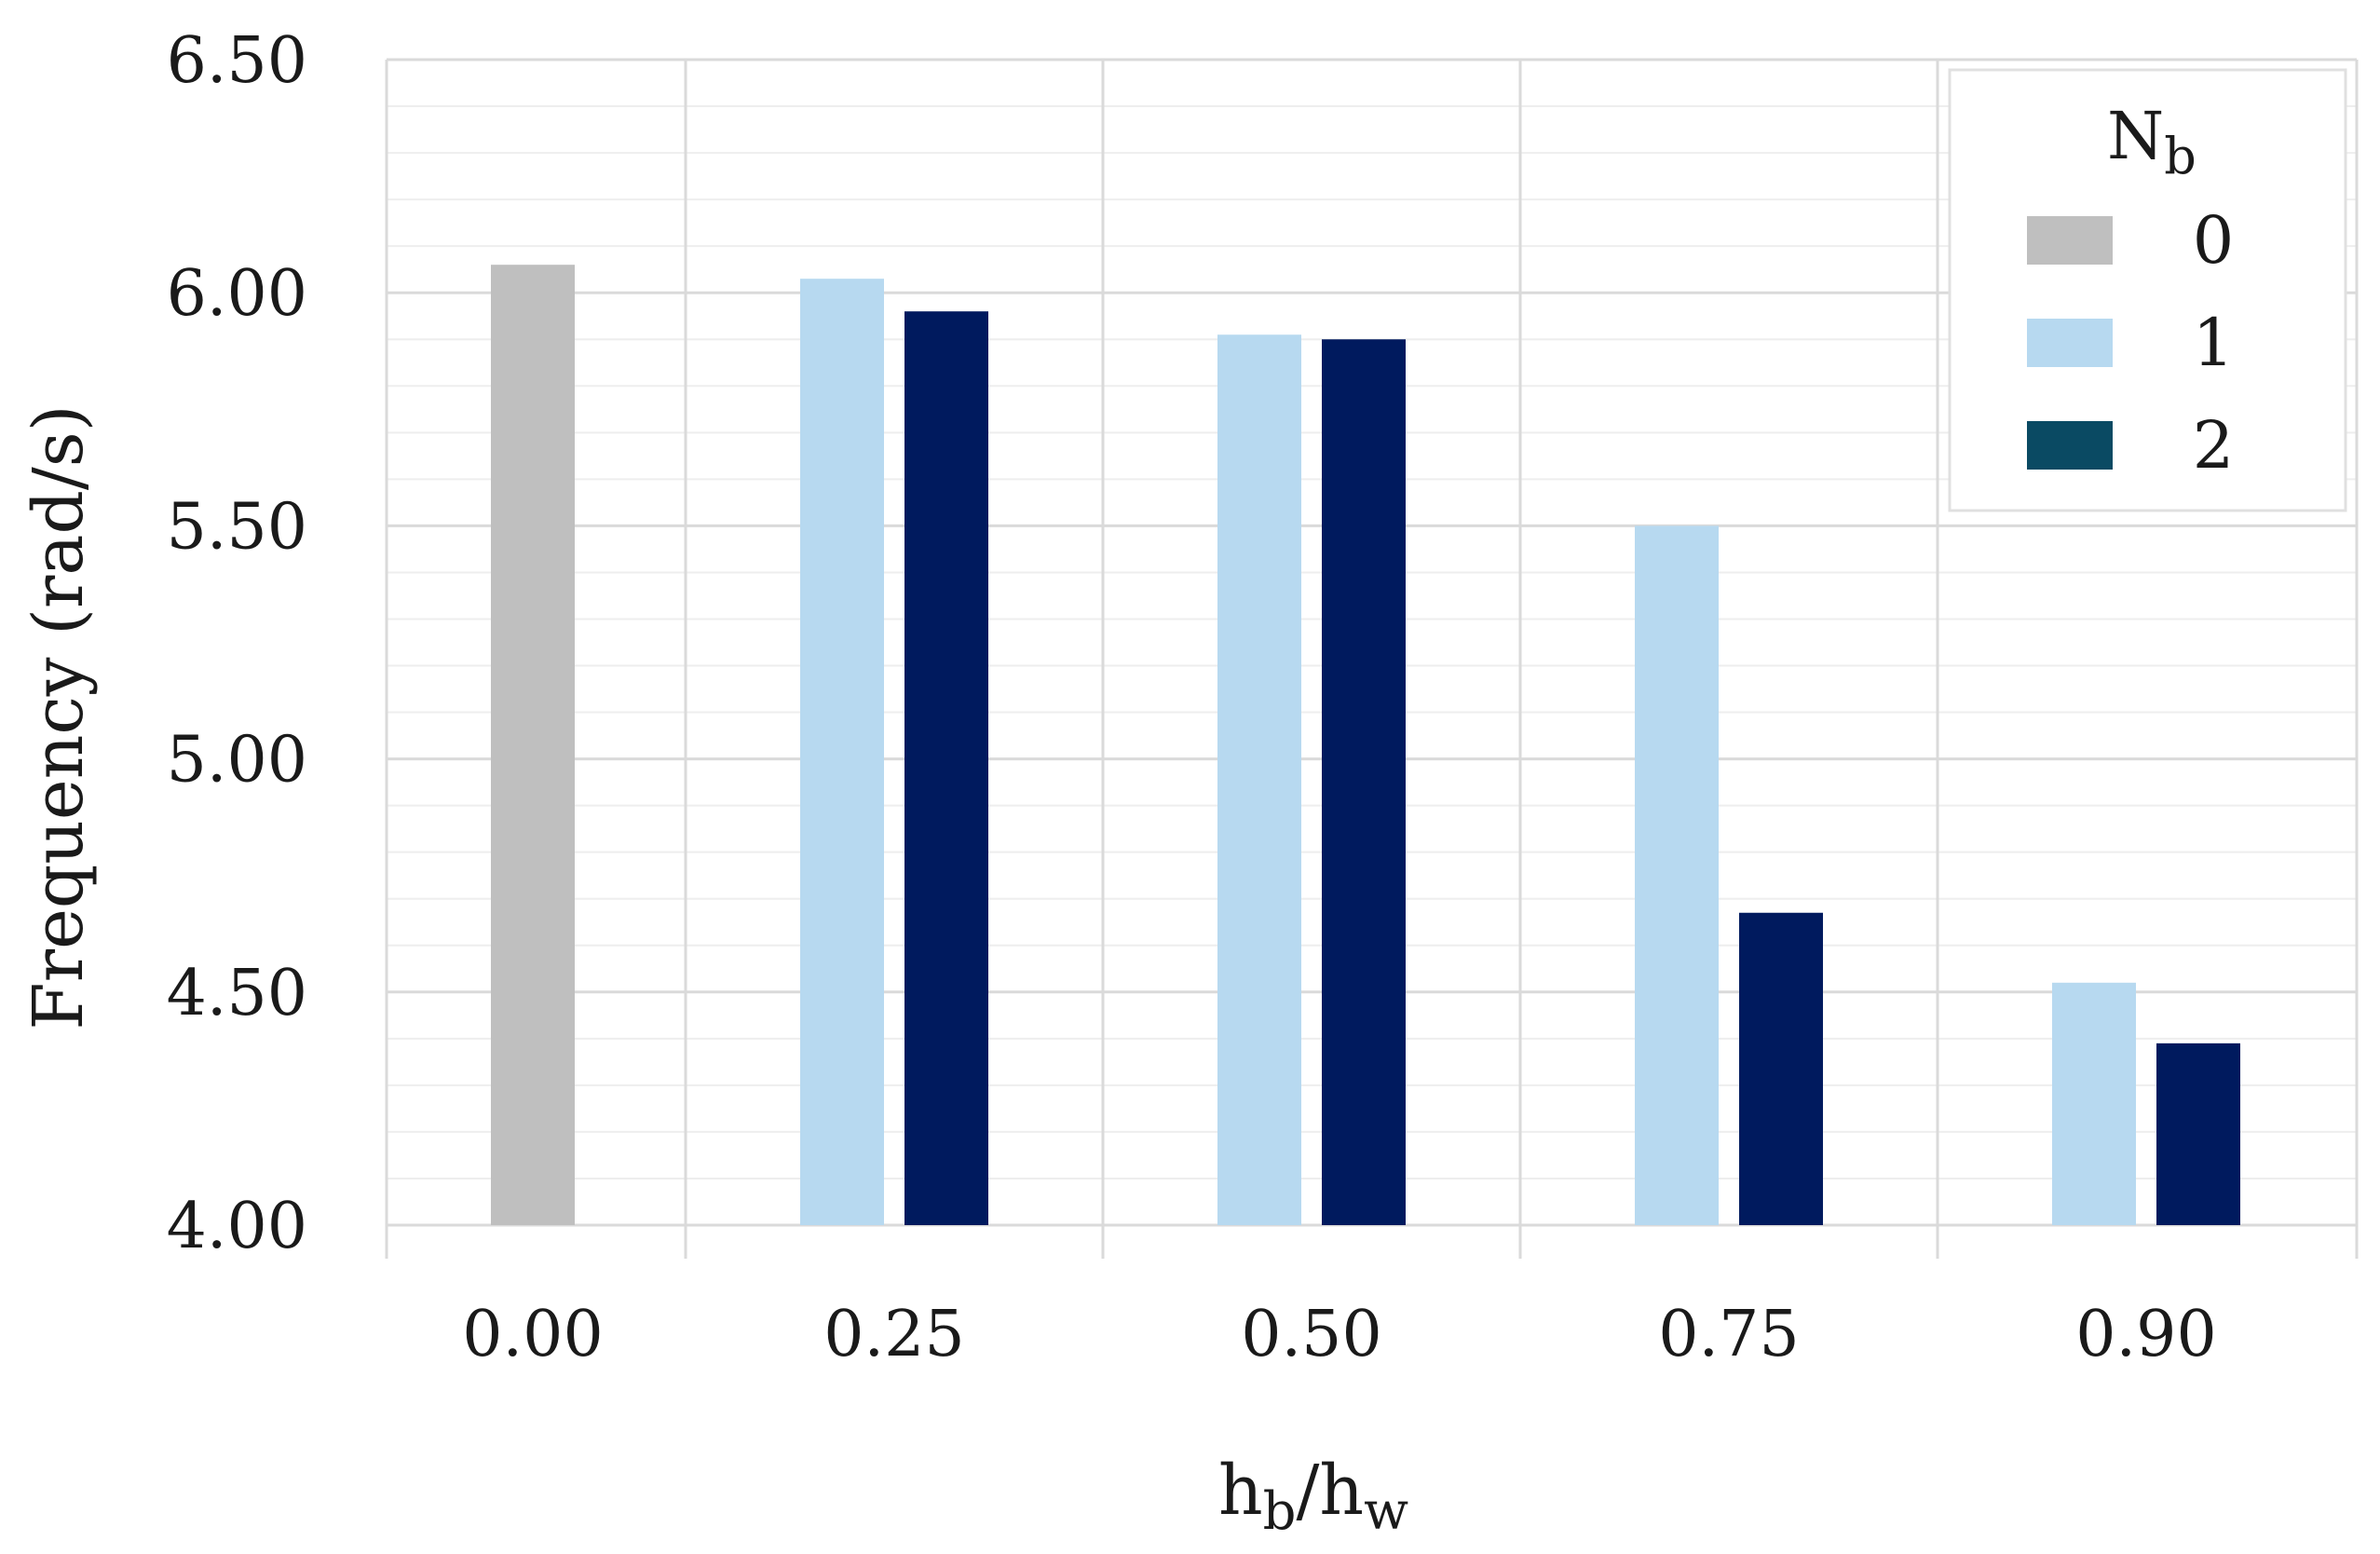 The width and height of the screenshot is (2380, 1554). What do you see at coordinates (237, 761) in the screenshot?
I see `y-tick-label: 5.00` at bounding box center [237, 761].